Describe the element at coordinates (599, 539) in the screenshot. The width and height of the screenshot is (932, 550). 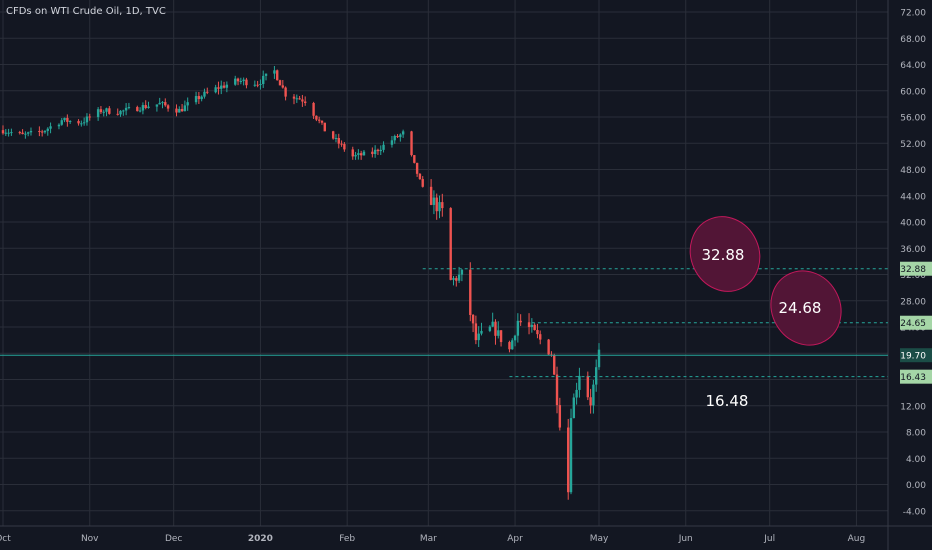
I see `x-tick-label: May` at that location.